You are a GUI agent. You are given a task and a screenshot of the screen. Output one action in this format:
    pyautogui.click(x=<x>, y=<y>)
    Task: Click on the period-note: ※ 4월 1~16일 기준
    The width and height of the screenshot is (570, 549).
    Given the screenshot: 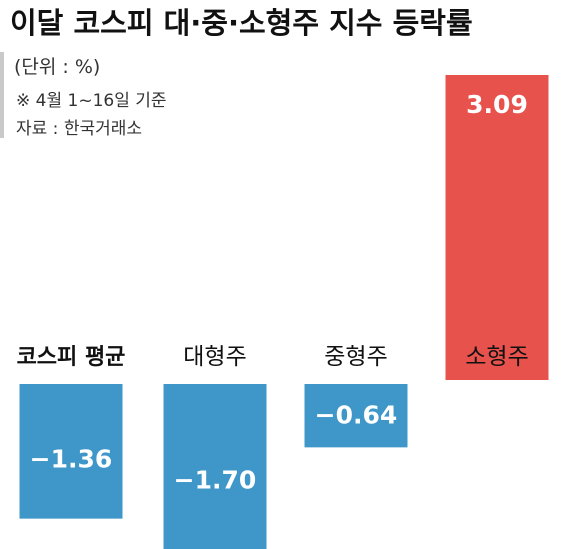 What is the action you would take?
    pyautogui.click(x=91, y=101)
    